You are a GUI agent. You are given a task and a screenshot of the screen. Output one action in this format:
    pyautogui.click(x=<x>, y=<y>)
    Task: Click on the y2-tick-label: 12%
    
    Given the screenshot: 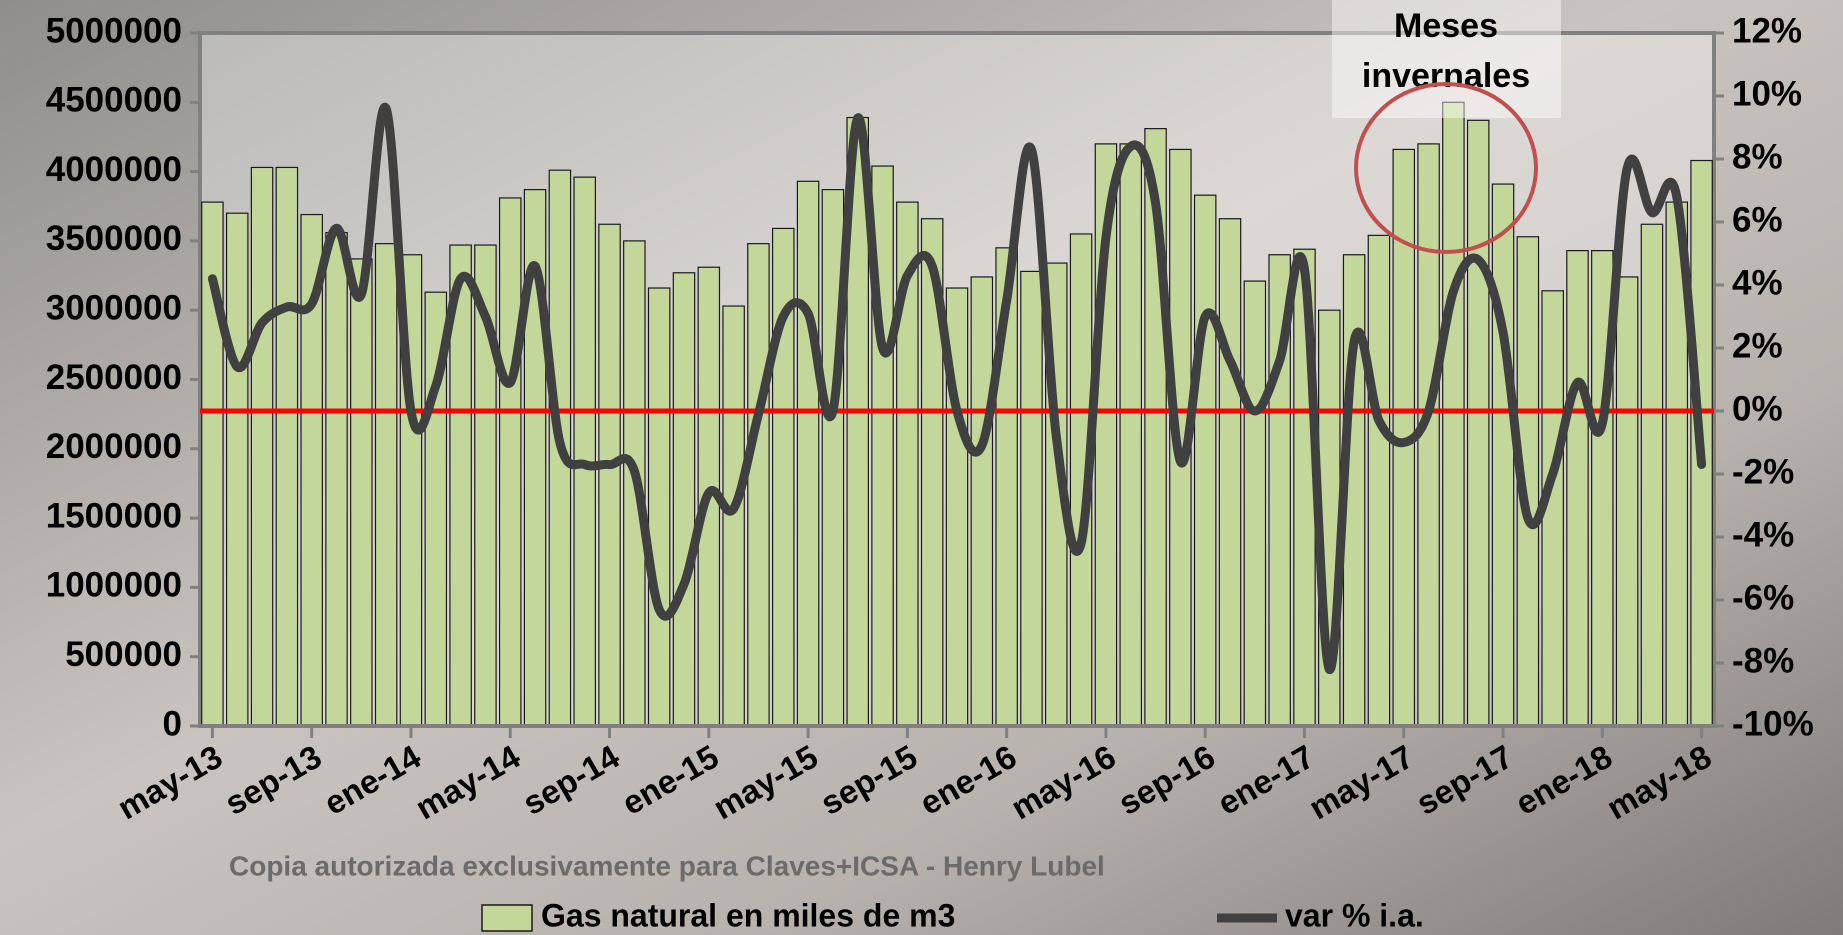 What is the action you would take?
    pyautogui.click(x=1767, y=30)
    